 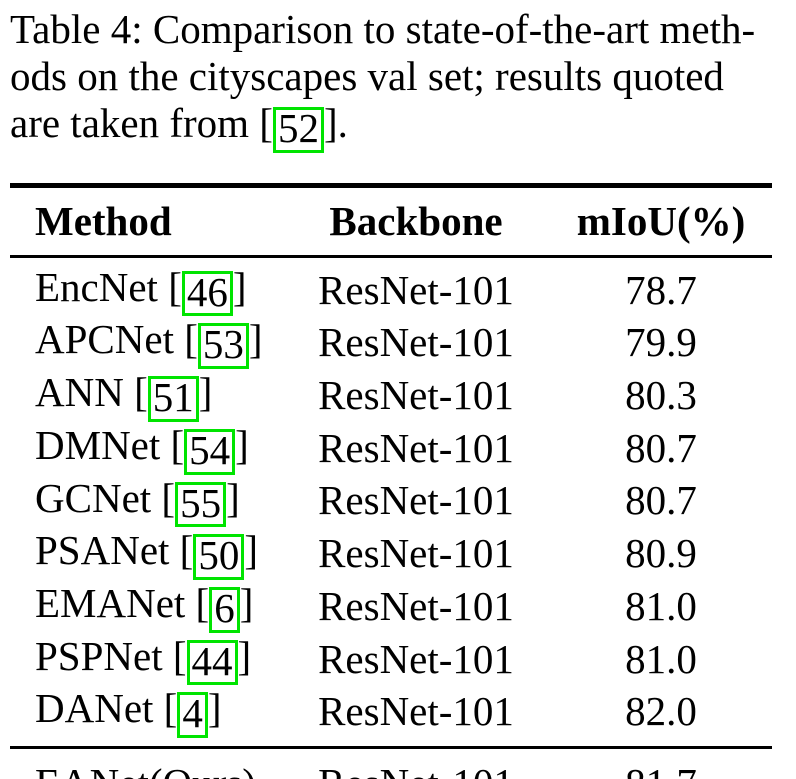 What do you see at coordinates (141, 123) in the screenshot?
I see `caption-line-3-prefix: are taken from [` at bounding box center [141, 123].